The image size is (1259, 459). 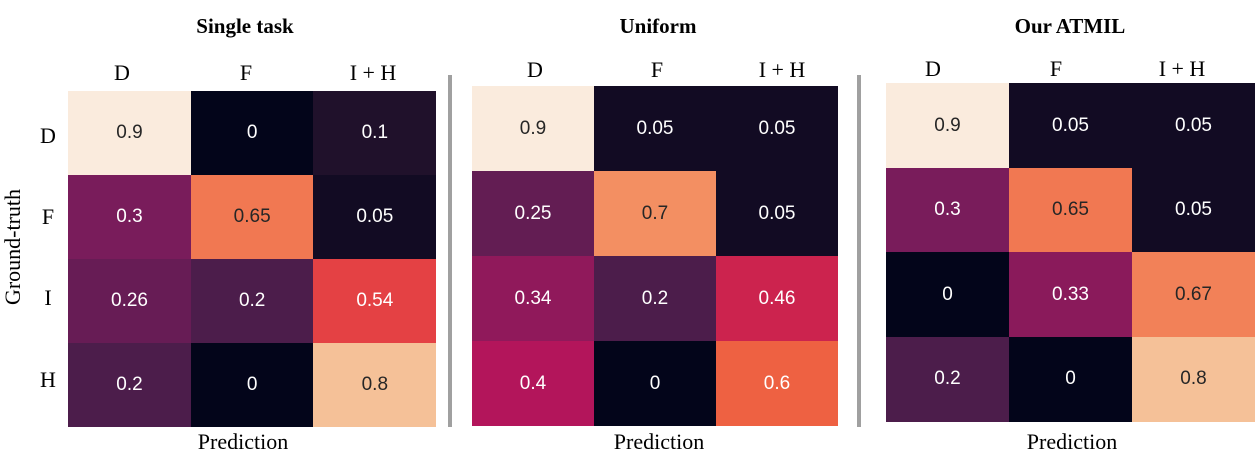 What do you see at coordinates (533, 298) in the screenshot?
I see `heatmap-cell: 0.34` at bounding box center [533, 298].